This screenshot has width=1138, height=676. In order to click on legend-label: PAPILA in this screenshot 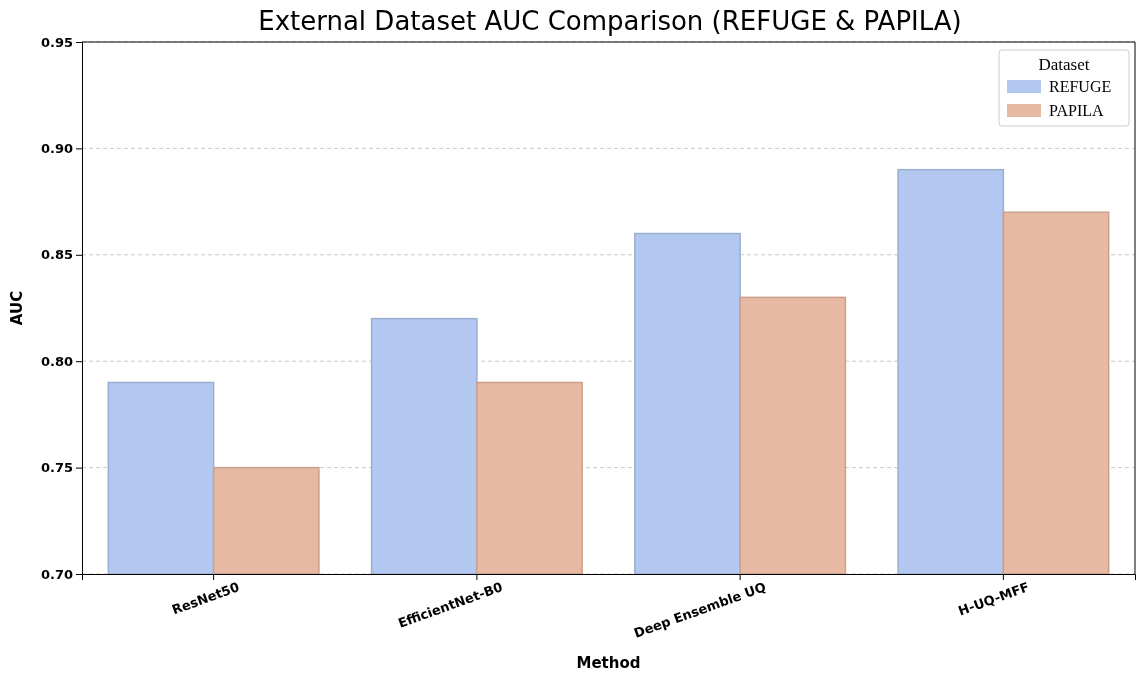, I will do `click(1076, 110)`.